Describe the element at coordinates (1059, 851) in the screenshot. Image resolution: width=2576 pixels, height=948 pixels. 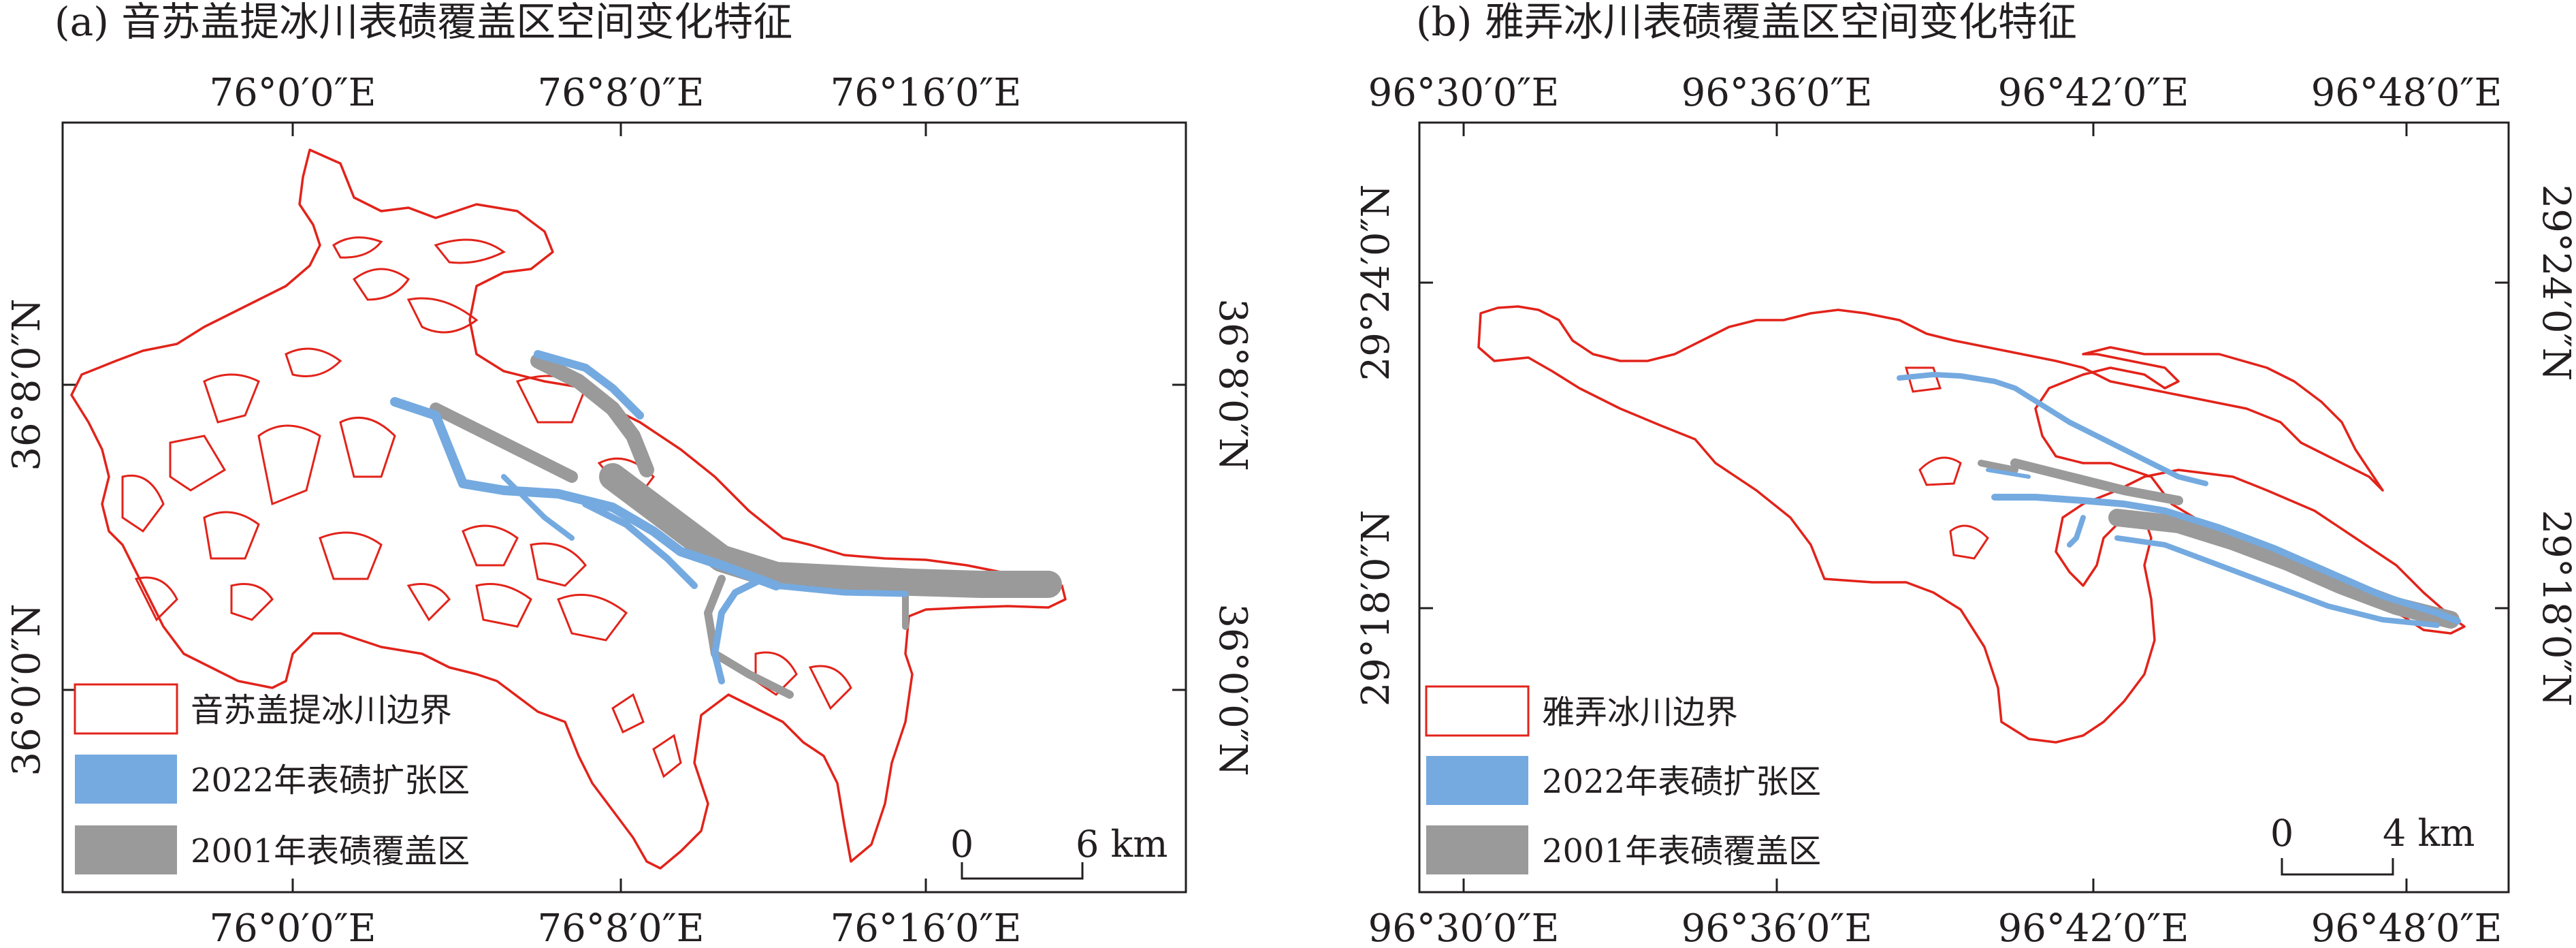
I see `panel-a-scale-bar: 0 6 km` at that location.